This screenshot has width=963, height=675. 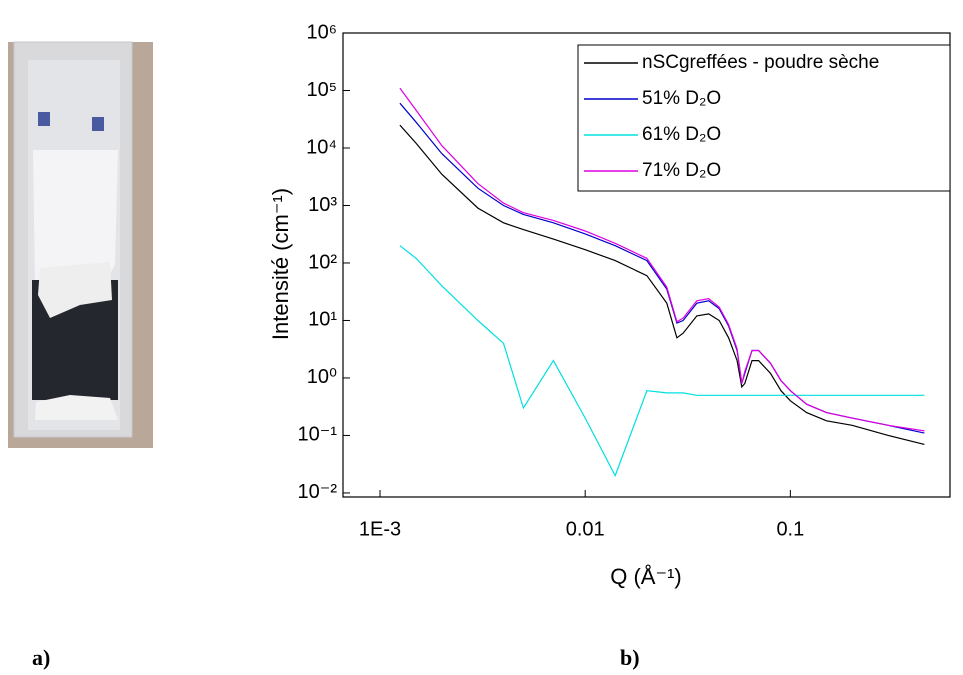 What do you see at coordinates (321, 147) in the screenshot?
I see `y-tick-label: 10⁴` at bounding box center [321, 147].